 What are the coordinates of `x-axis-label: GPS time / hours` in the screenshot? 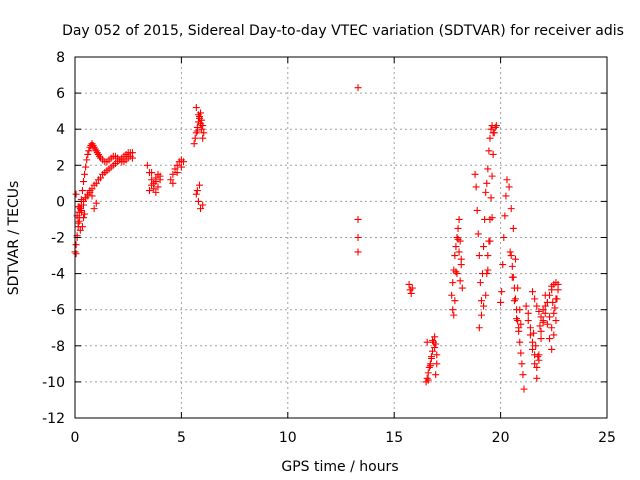 It's located at (339, 467).